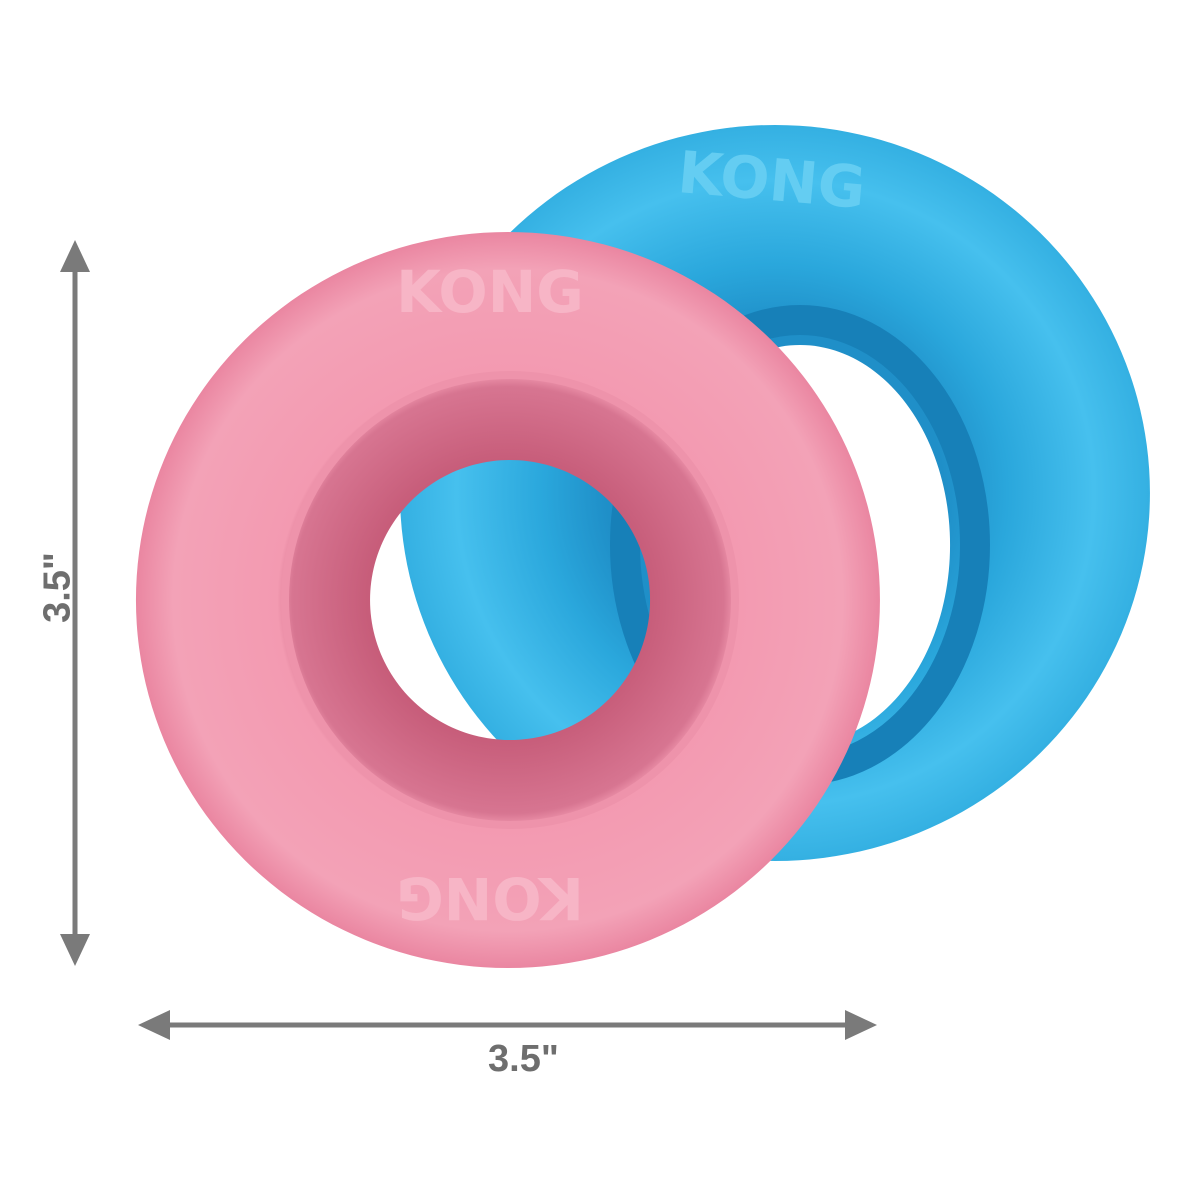 This screenshot has height=1200, width=1200. What do you see at coordinates (771, 180) in the screenshot?
I see `blue-kong-logo: KONG` at bounding box center [771, 180].